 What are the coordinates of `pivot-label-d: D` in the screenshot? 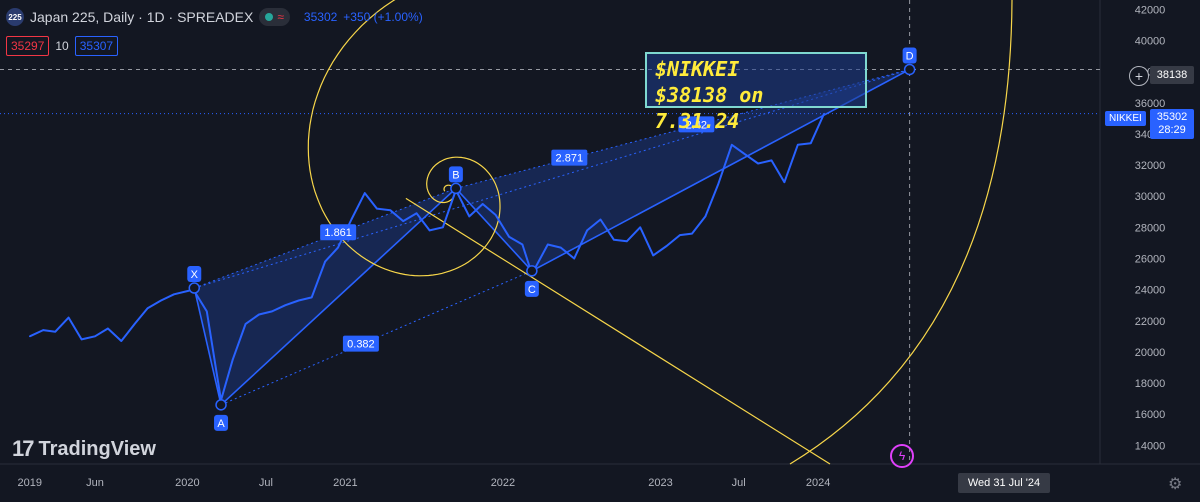 It's located at (910, 56).